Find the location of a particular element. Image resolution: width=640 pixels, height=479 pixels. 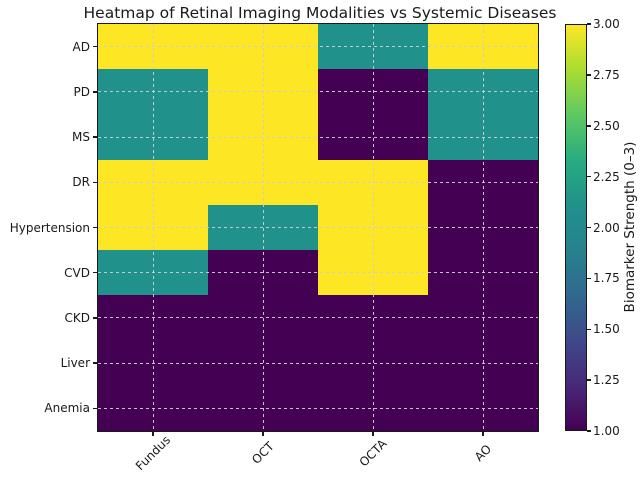

y-tick-label: CVD is located at coordinates (77, 272).